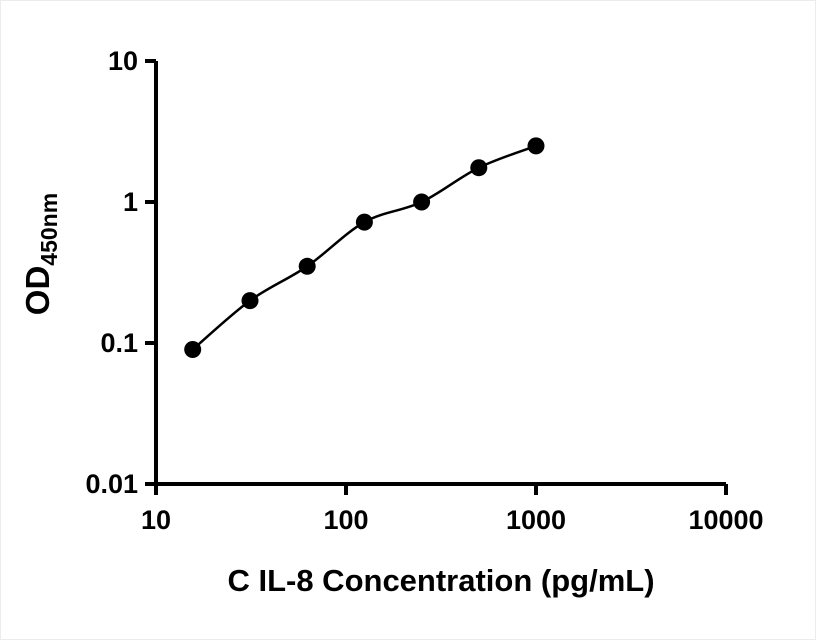  Describe the element at coordinates (123, 61) in the screenshot. I see `y-tick-label: 10` at that location.